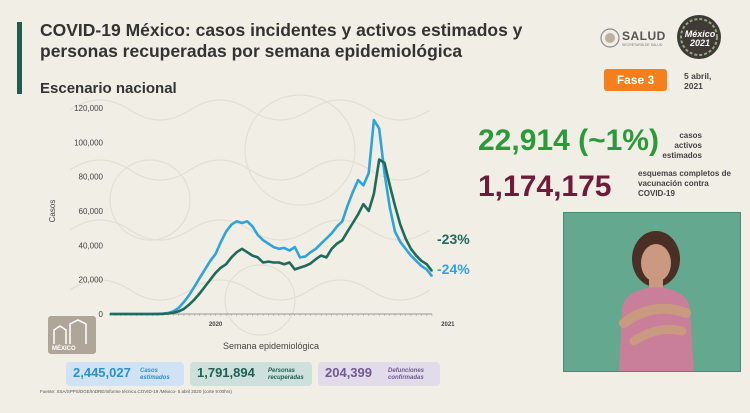  What do you see at coordinates (91, 245) in the screenshot?
I see `y-tick-label: 40,000` at bounding box center [91, 245].